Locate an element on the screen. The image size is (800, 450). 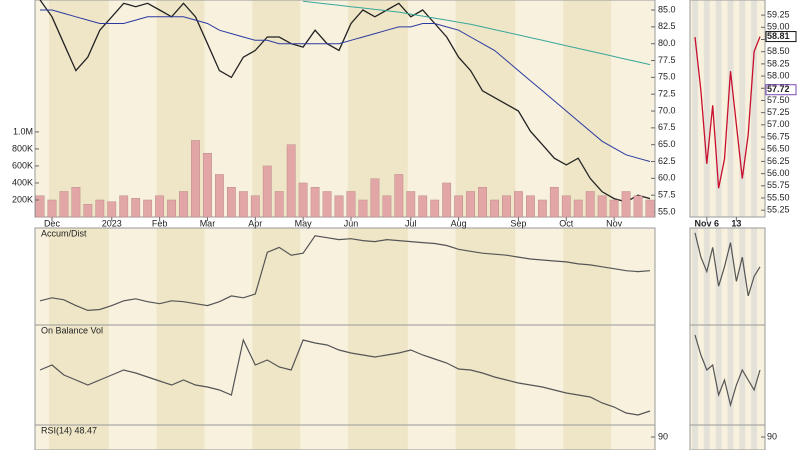
y-tick-label: 58.25 is located at coordinates (778, 63).